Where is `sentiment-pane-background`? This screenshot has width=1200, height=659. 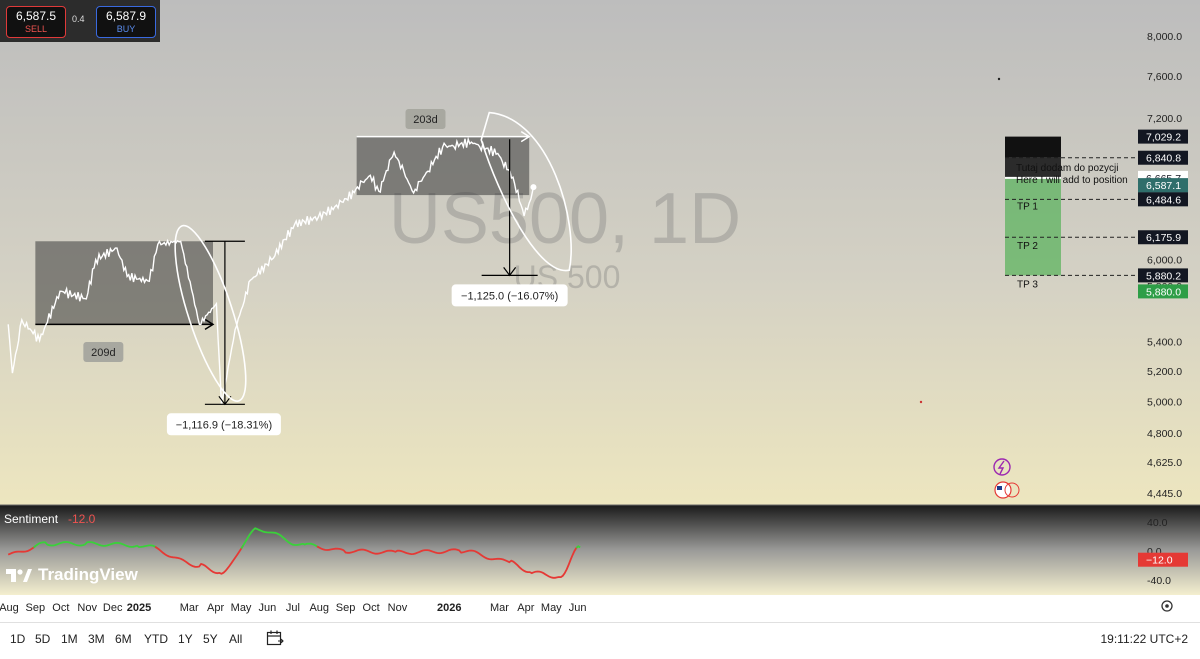 sentiment-pane-background is located at coordinates (600, 550).